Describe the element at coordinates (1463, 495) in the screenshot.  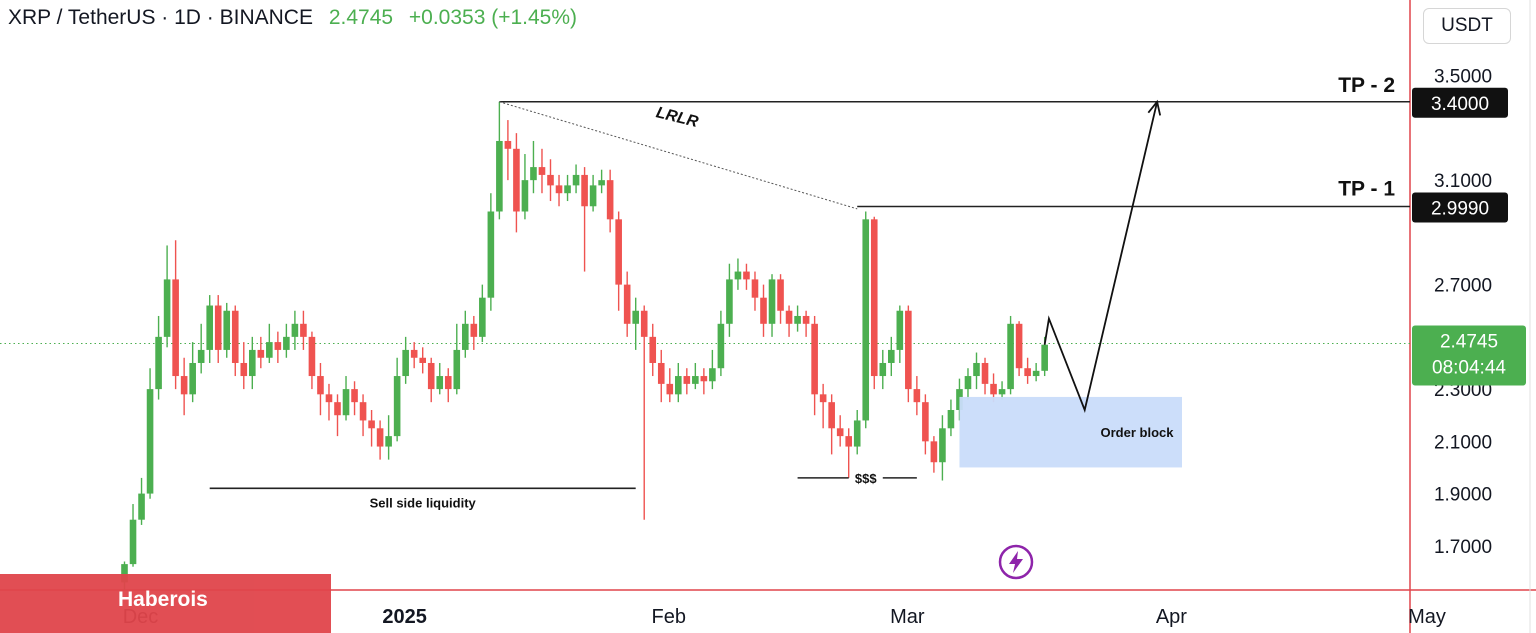
I see `price-tick-label: 1.9000` at that location.